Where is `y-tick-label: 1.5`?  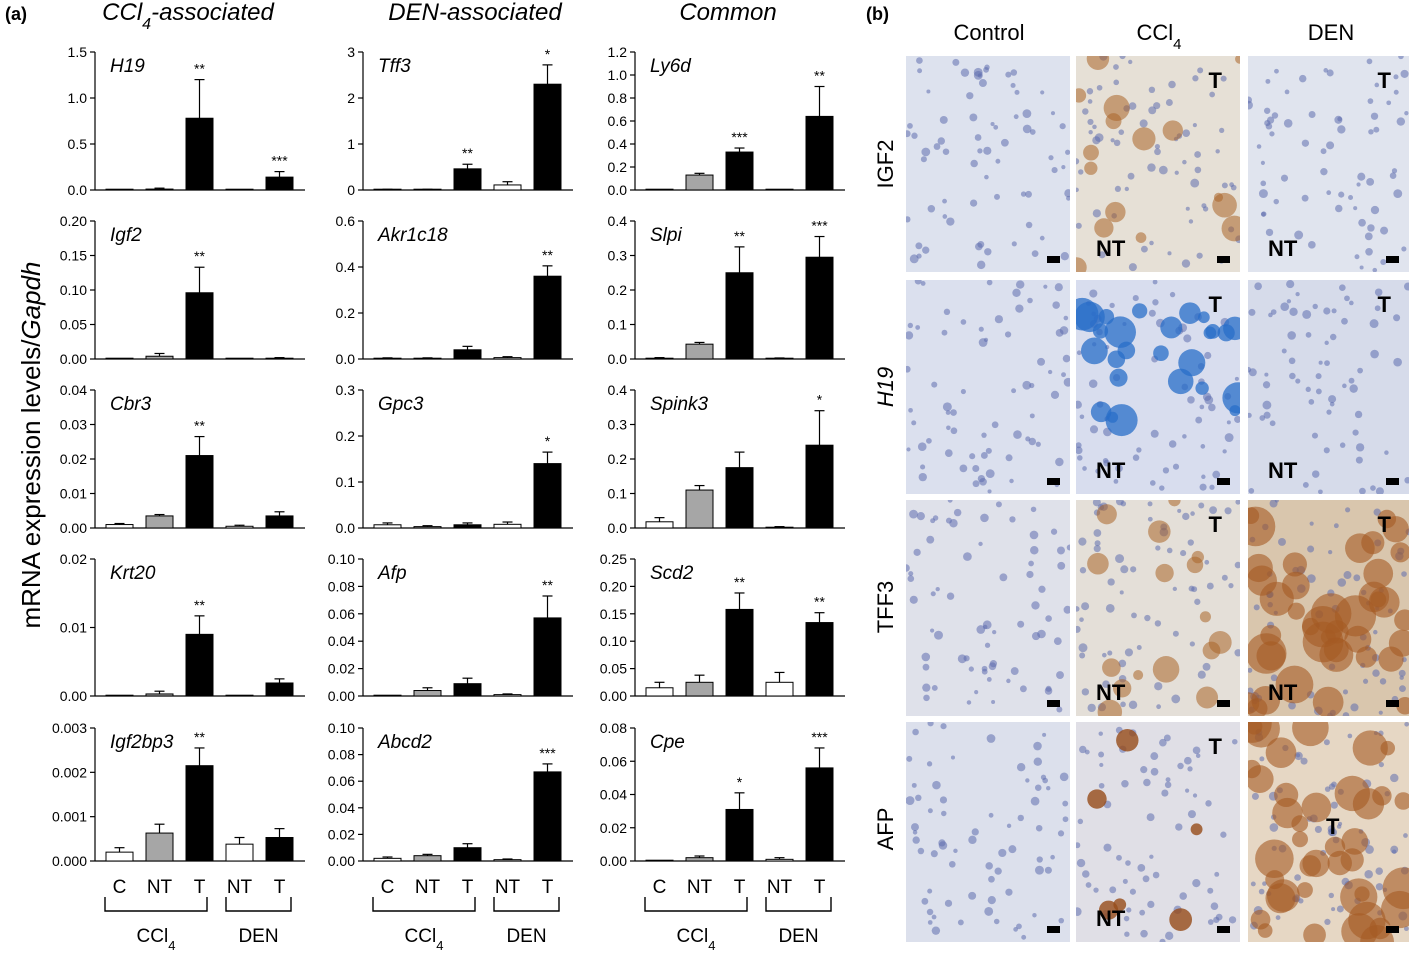 y-tick-label: 1.5 is located at coordinates (78, 52).